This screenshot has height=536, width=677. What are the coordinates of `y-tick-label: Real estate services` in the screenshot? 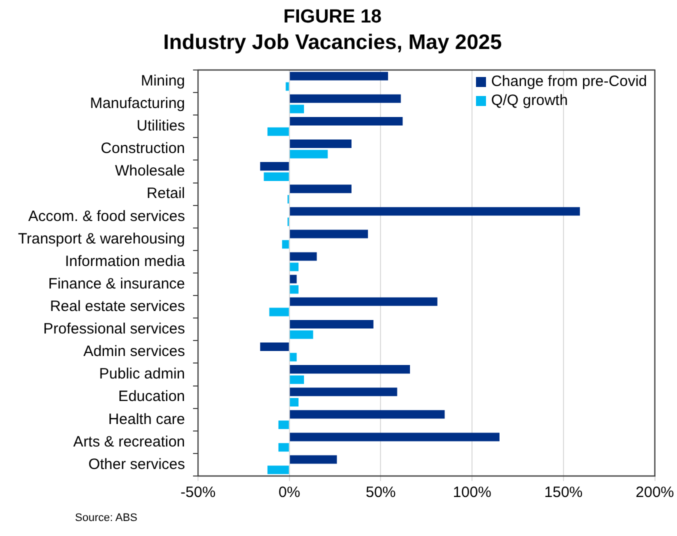 It's located at (118, 306).